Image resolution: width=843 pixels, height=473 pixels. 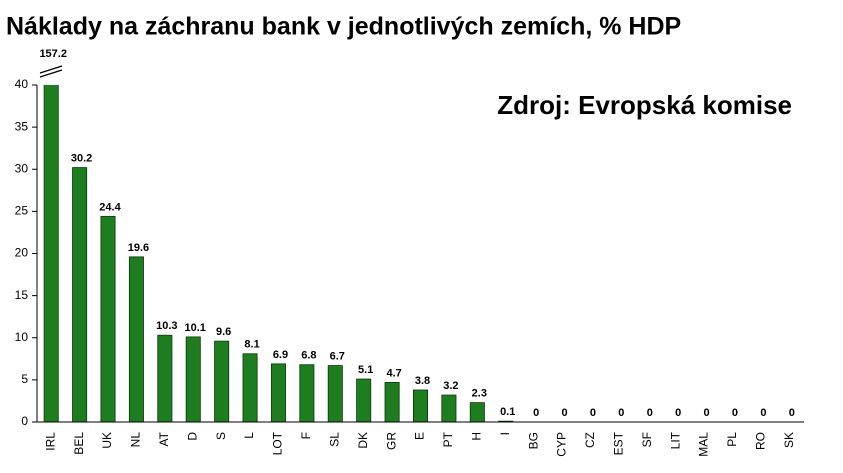 What do you see at coordinates (420, 436) in the screenshot?
I see `x-tick-label: E` at bounding box center [420, 436].